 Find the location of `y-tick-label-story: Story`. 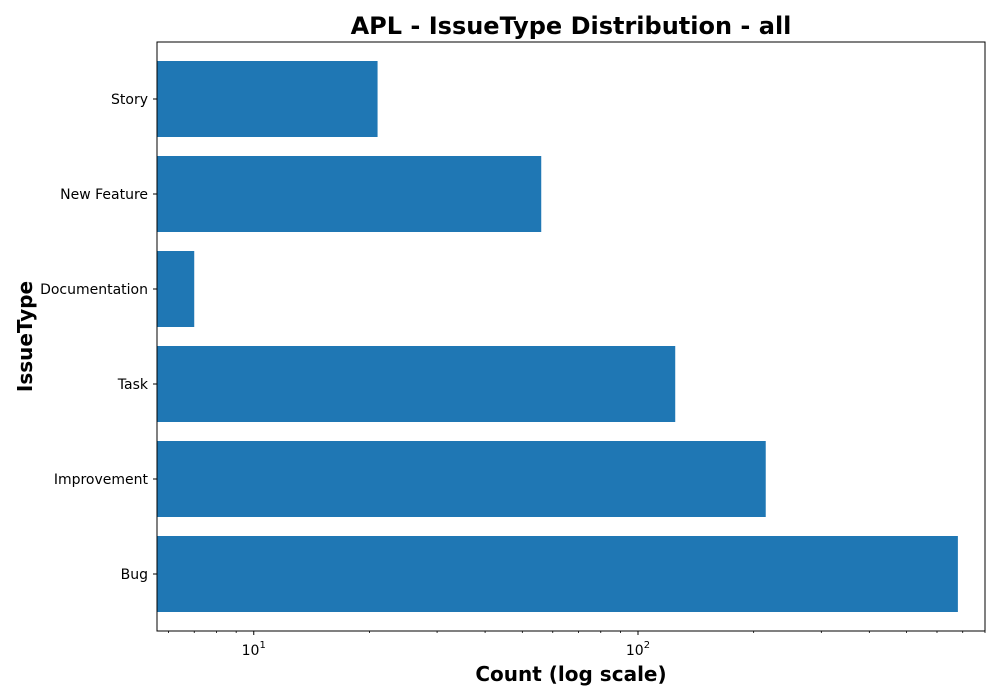

y-tick-label-story: Story is located at coordinates (129, 100).